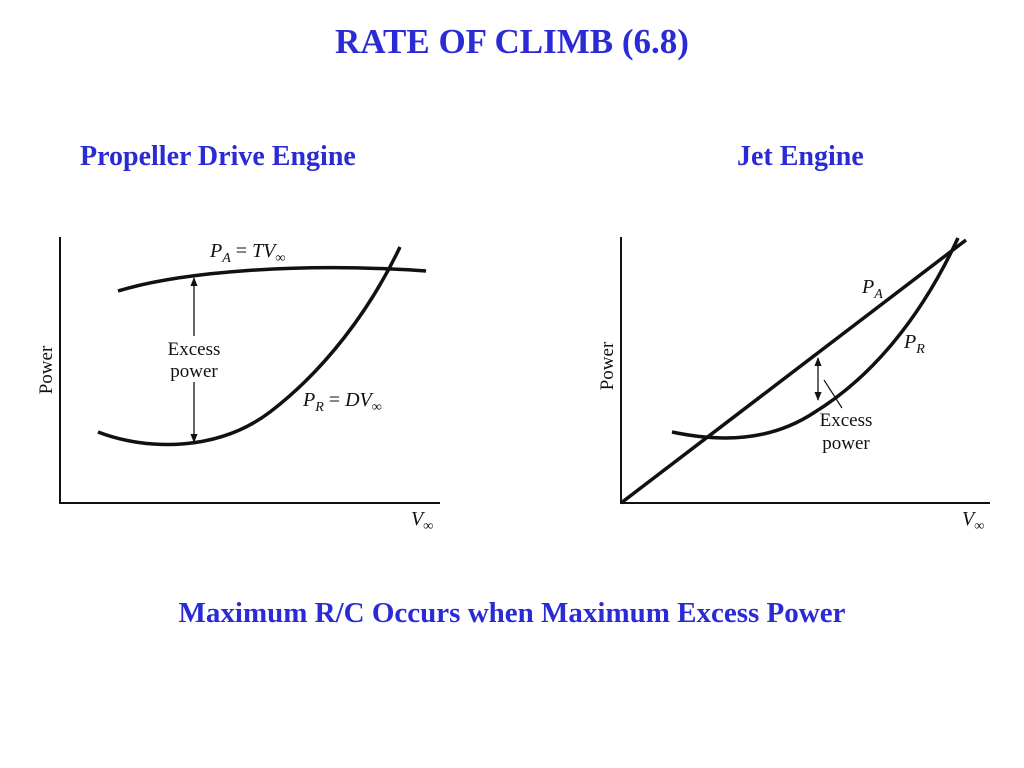 Image resolution: width=1024 pixels, height=768 pixels. I want to click on y-axis-label: Power, so click(46, 369).